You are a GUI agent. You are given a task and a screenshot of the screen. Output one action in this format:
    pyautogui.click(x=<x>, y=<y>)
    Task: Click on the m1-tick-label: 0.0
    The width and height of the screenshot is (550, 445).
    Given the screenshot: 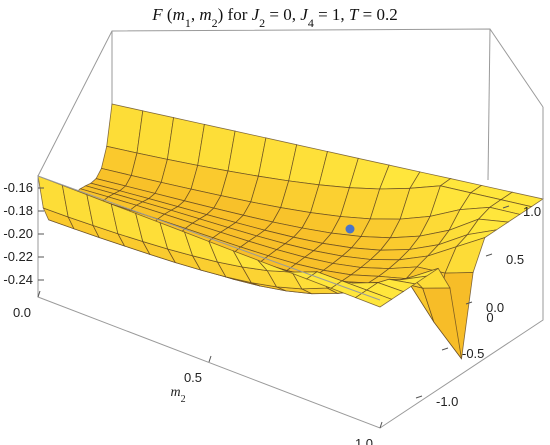 What is the action you would take?
    pyautogui.click(x=495, y=307)
    